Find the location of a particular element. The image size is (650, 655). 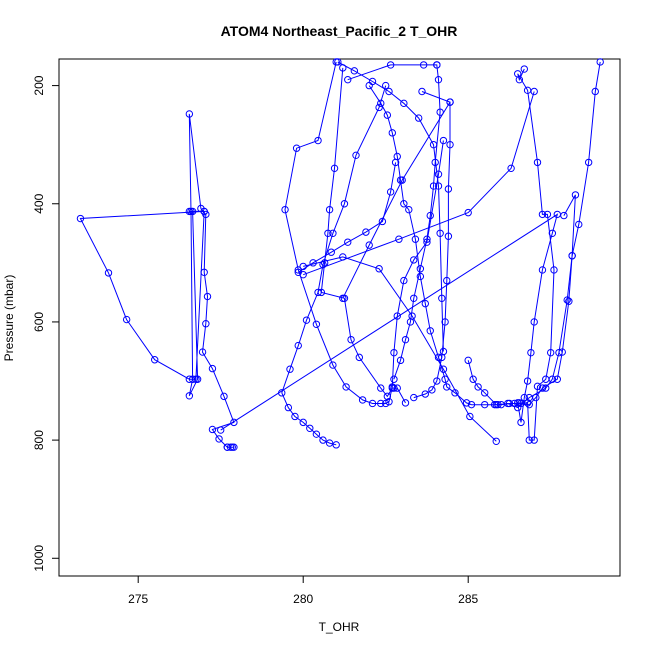

x-tick-label-2: 285 is located at coordinates (468, 599).